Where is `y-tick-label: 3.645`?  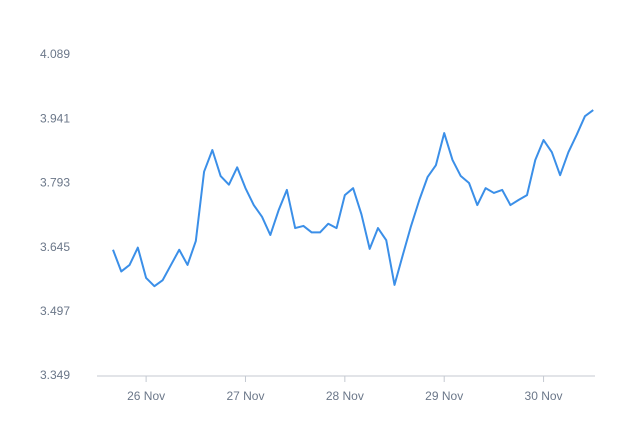 y-tick-label: 3.645 is located at coordinates (55, 247).